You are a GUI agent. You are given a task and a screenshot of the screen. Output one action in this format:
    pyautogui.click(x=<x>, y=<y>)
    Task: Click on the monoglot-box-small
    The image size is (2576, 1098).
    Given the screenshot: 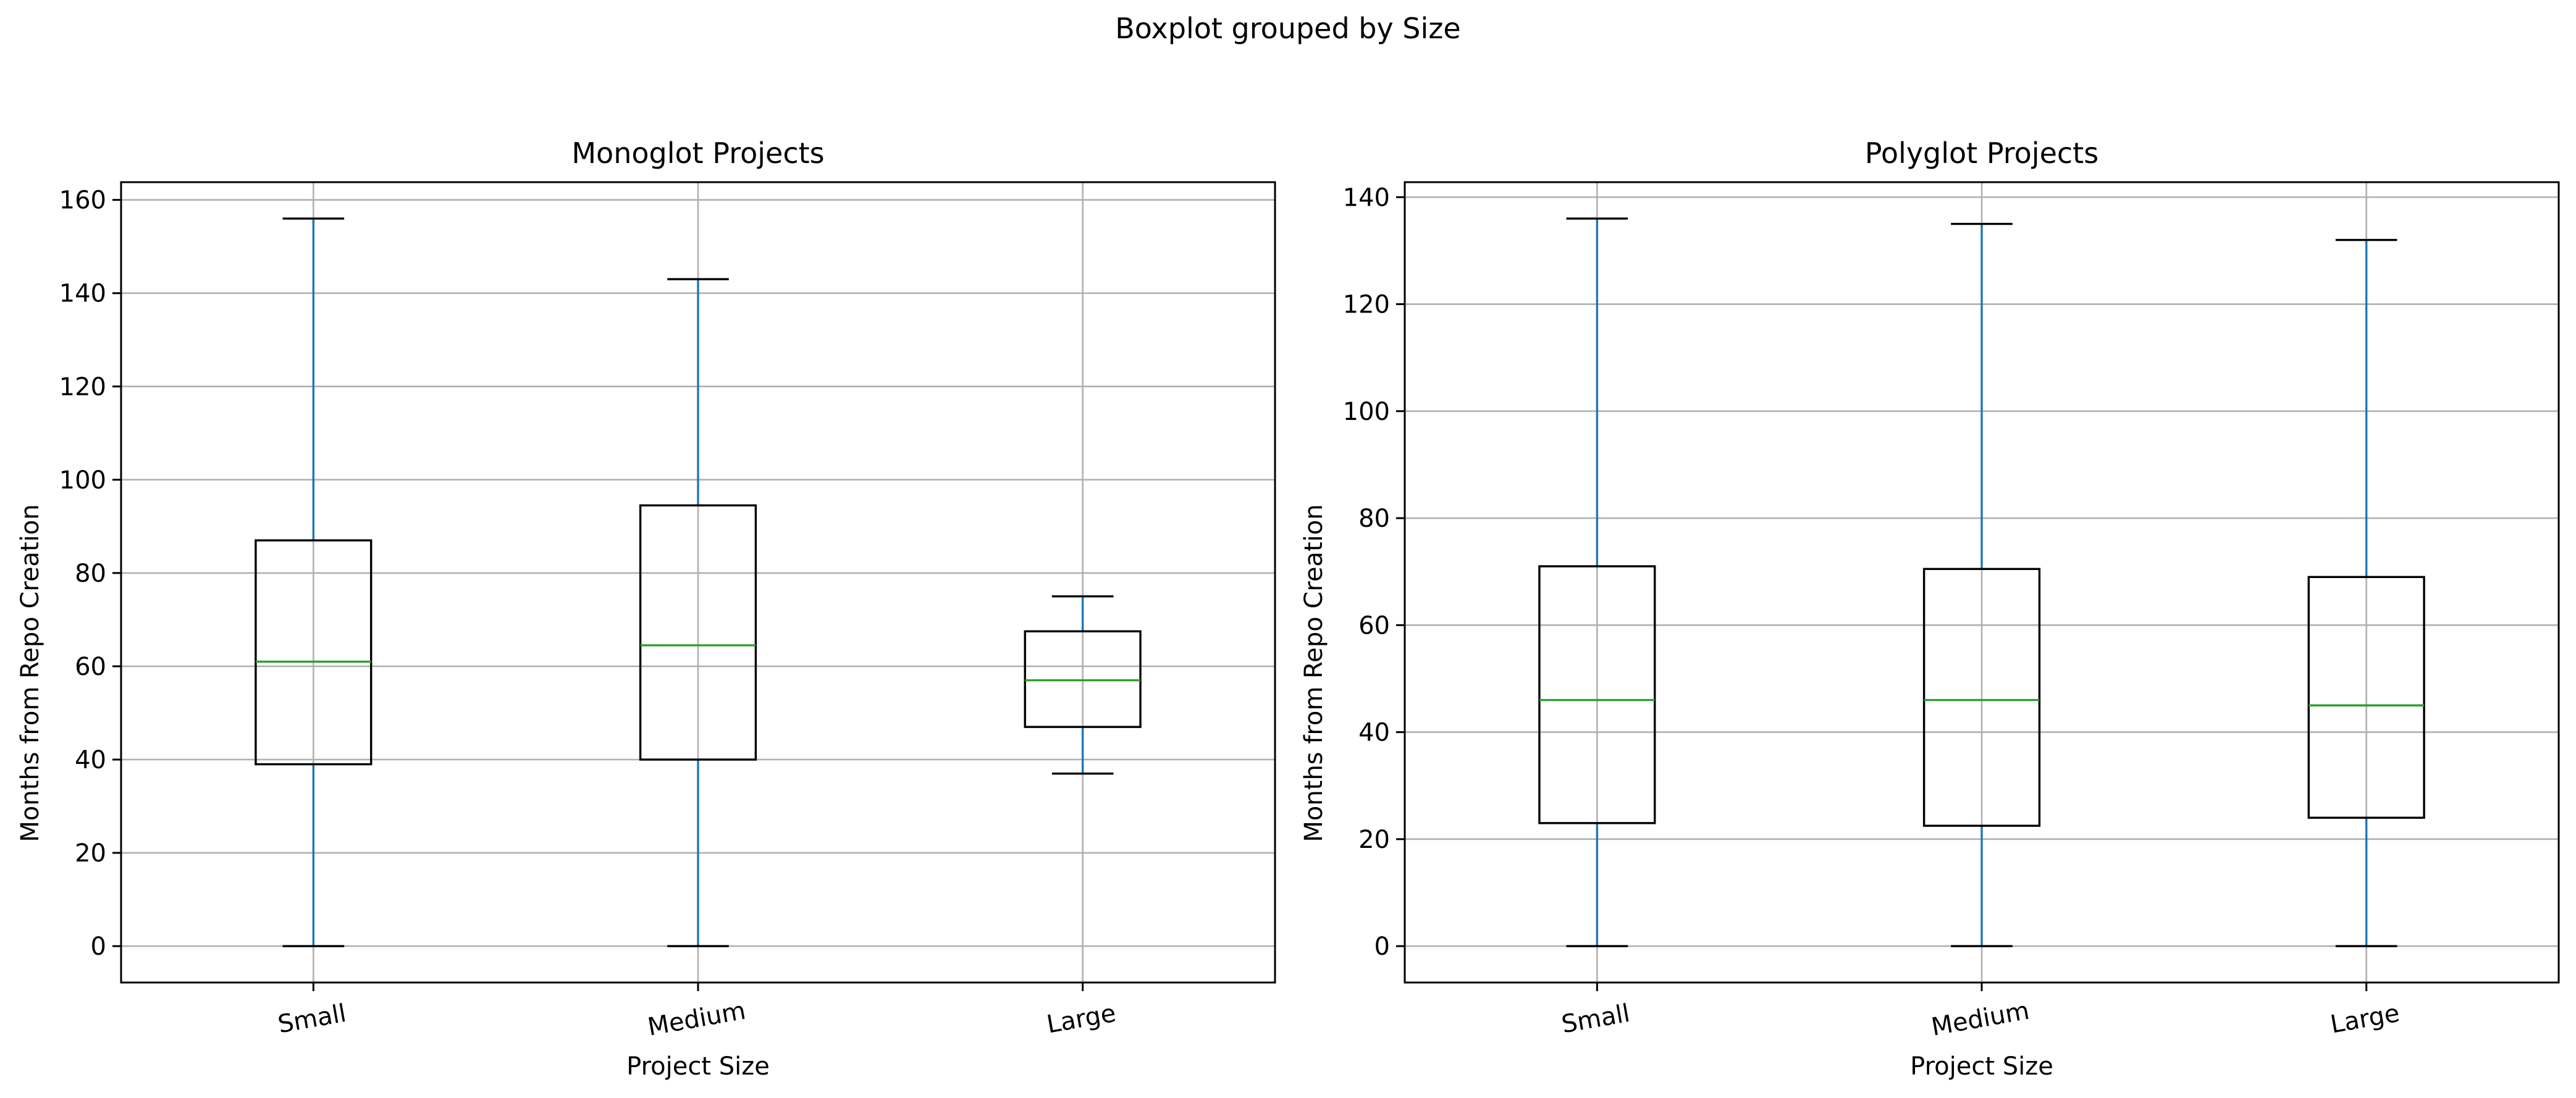 What is the action you would take?
    pyautogui.click(x=314, y=582)
    